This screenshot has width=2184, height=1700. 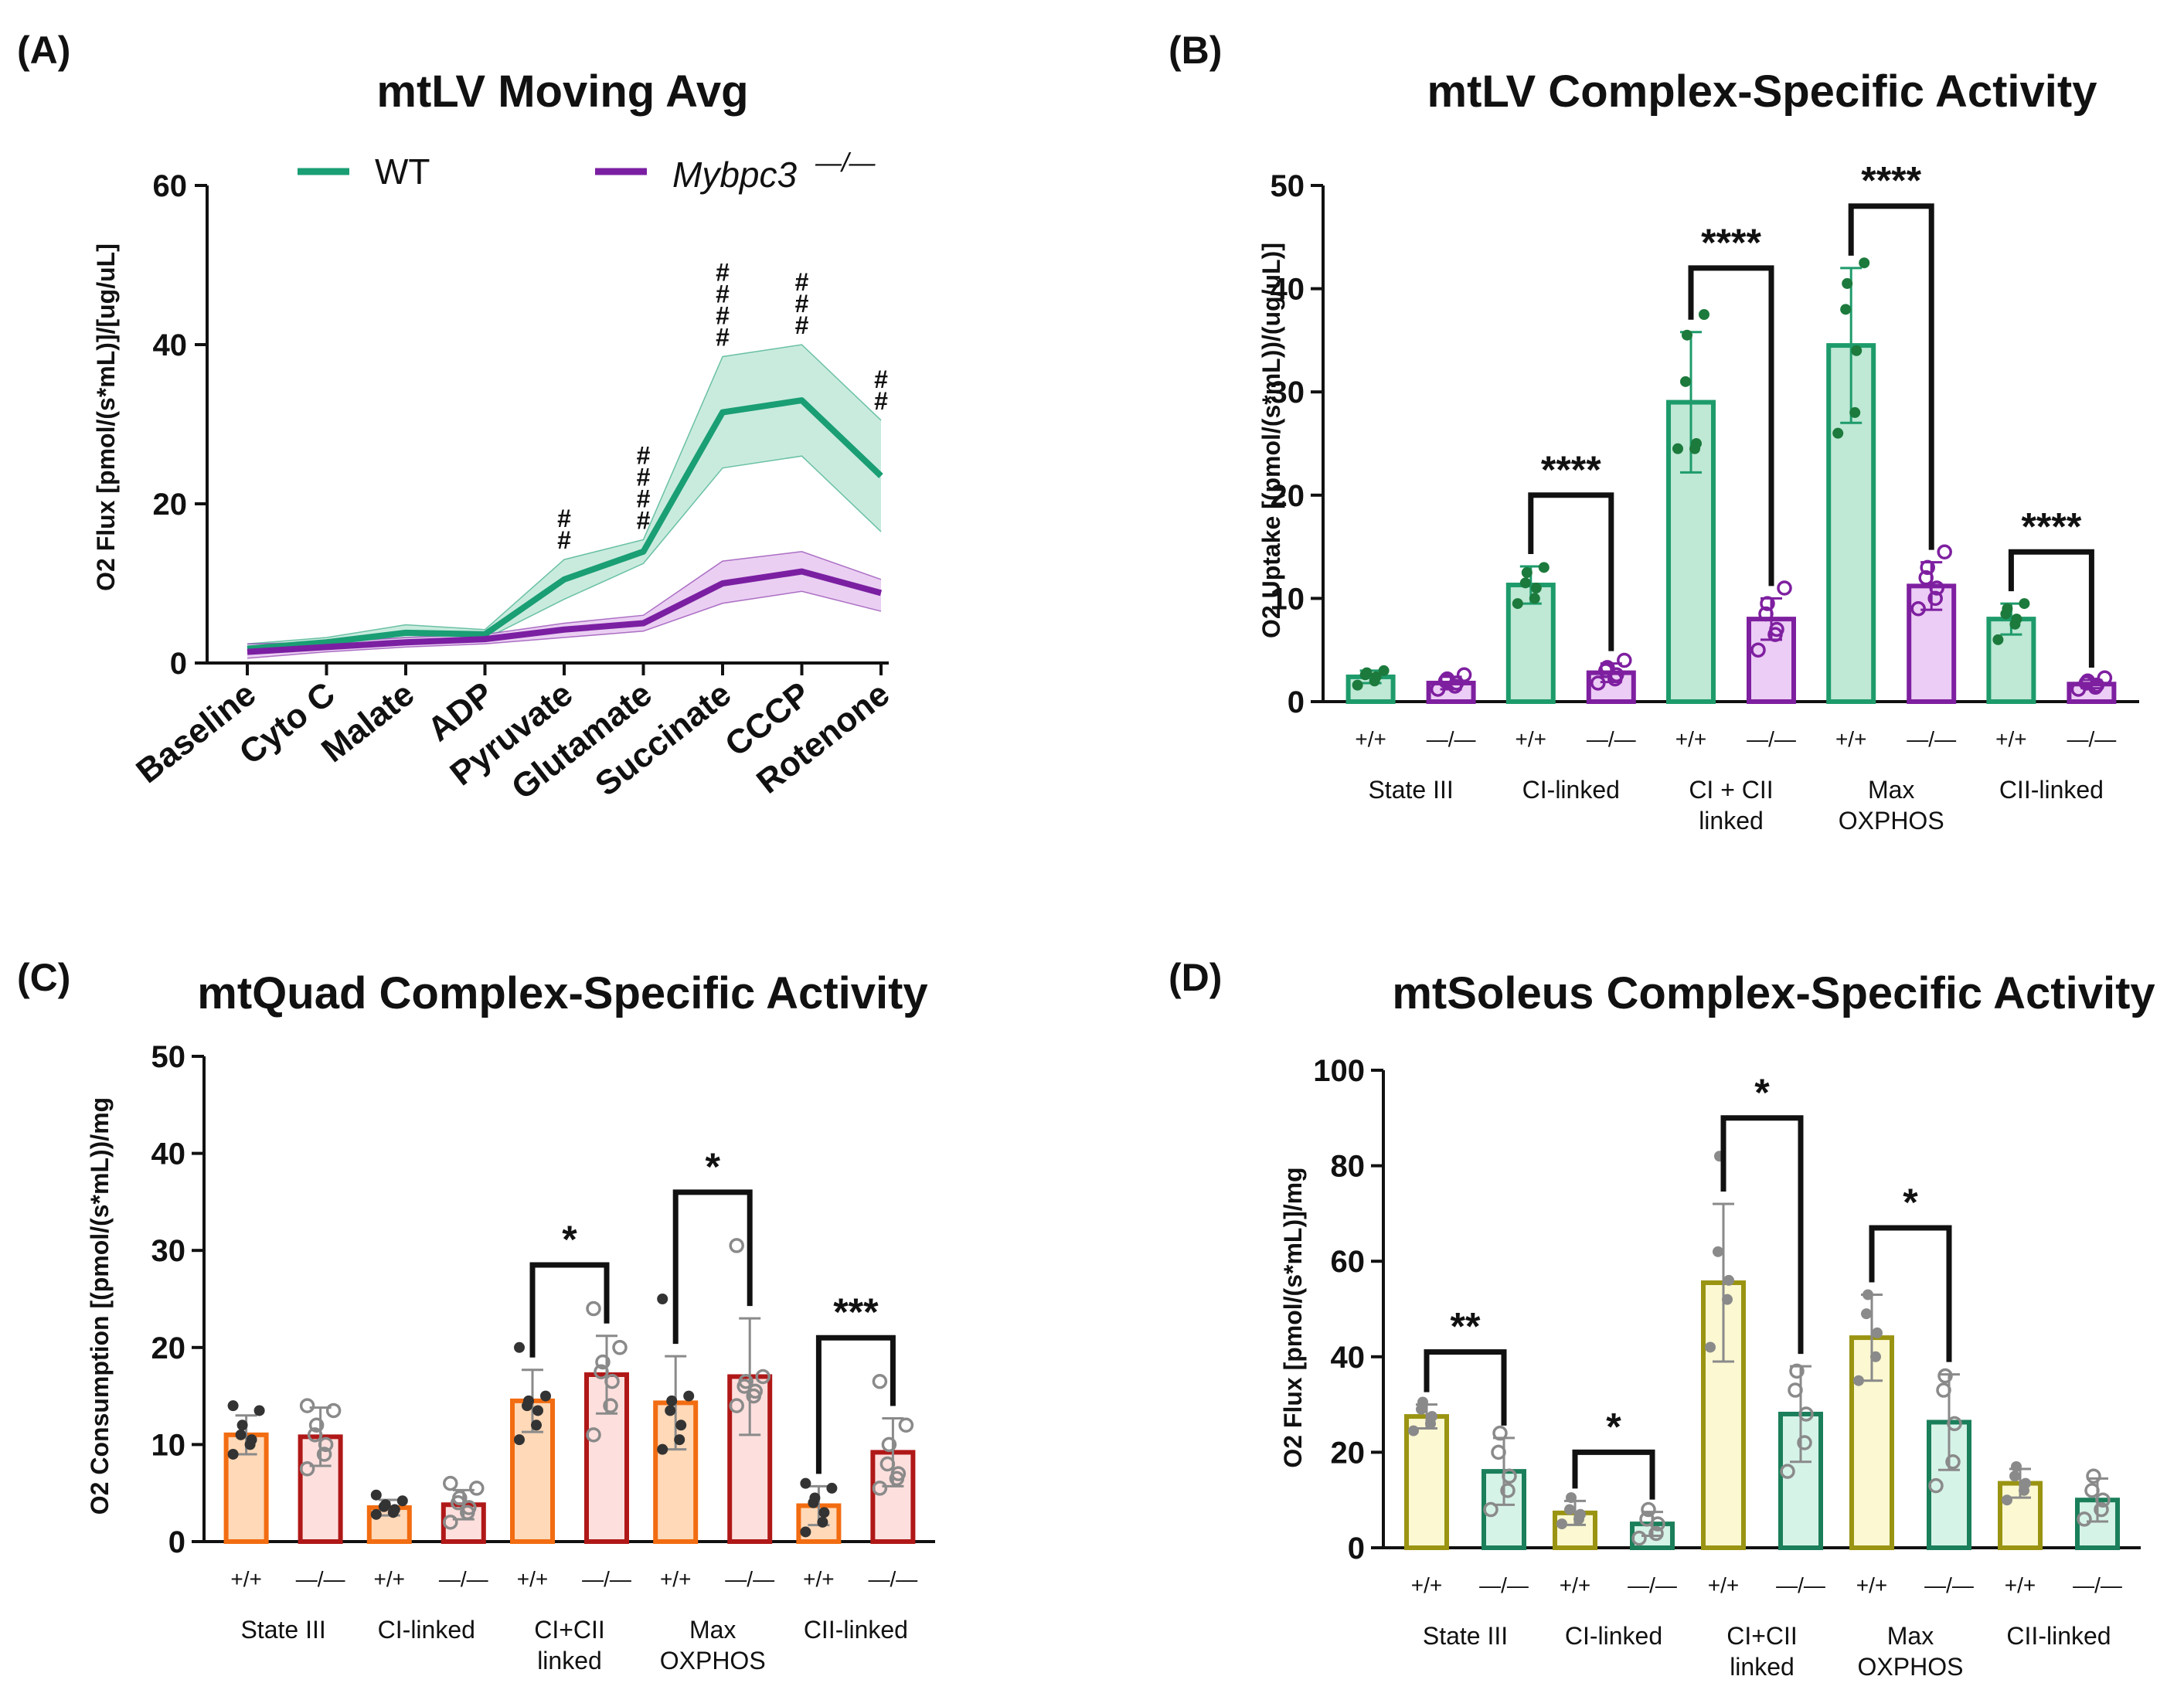 What do you see at coordinates (1571, 790) in the screenshot?
I see `category-label: CI-linked` at bounding box center [1571, 790].